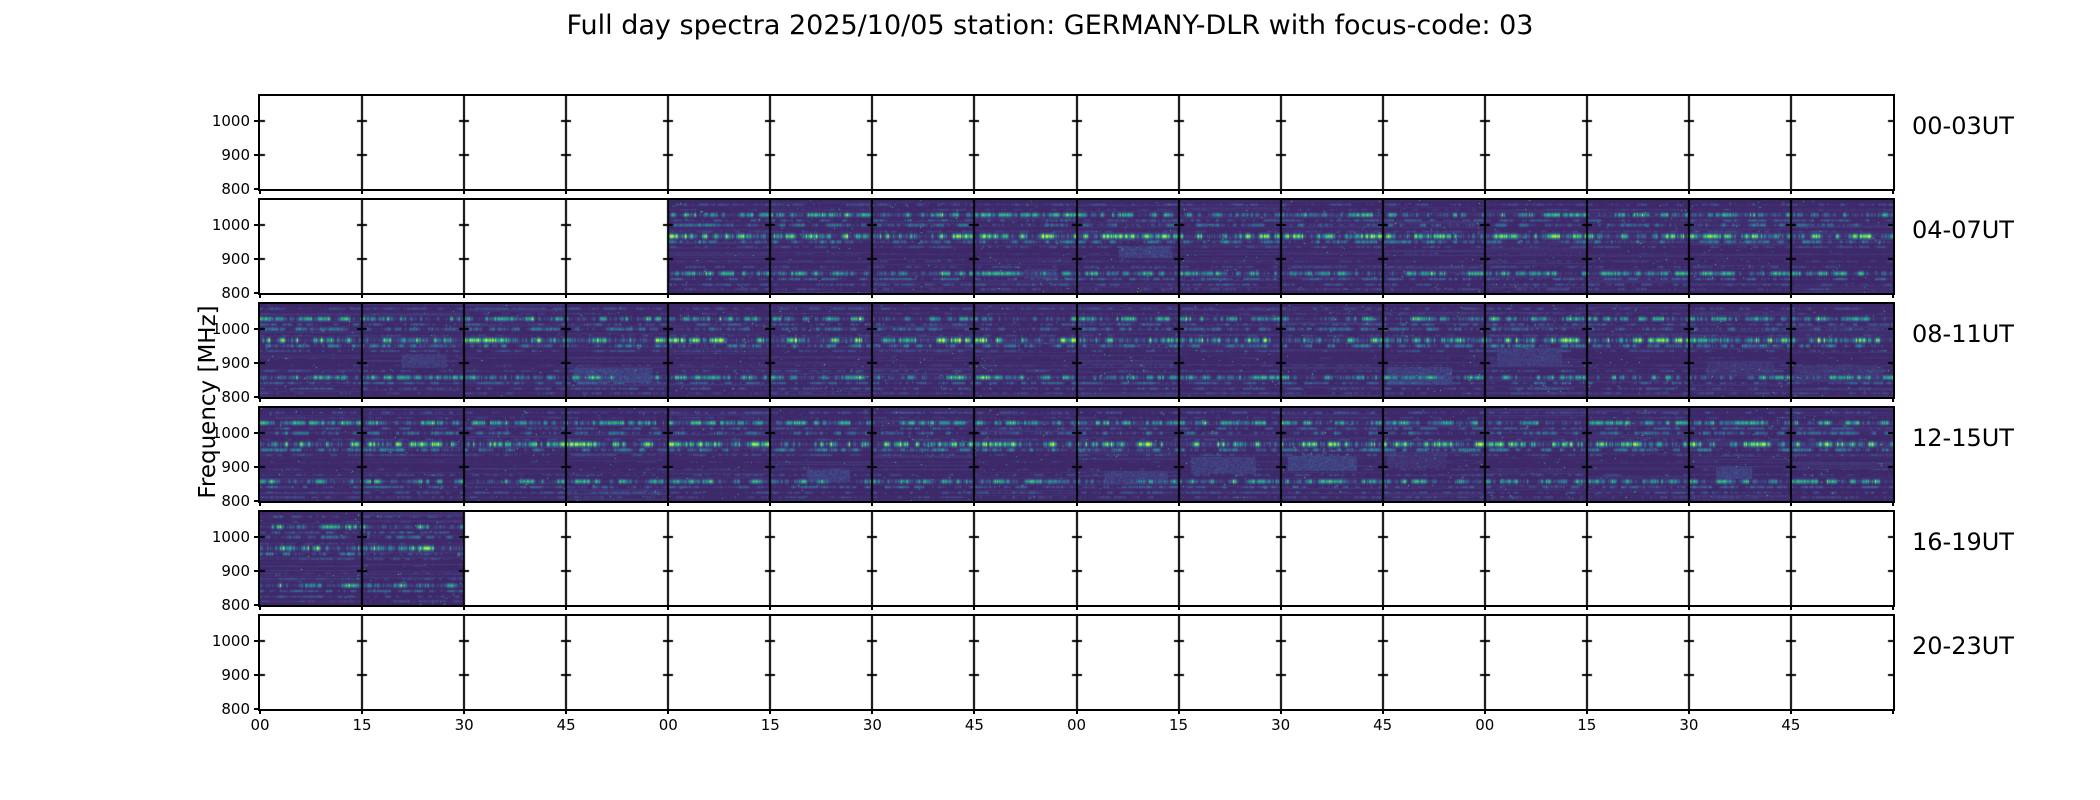 This screenshot has height=800, width=2100. I want to click on spectrogram-canvas-row0, so click(1076, 142).